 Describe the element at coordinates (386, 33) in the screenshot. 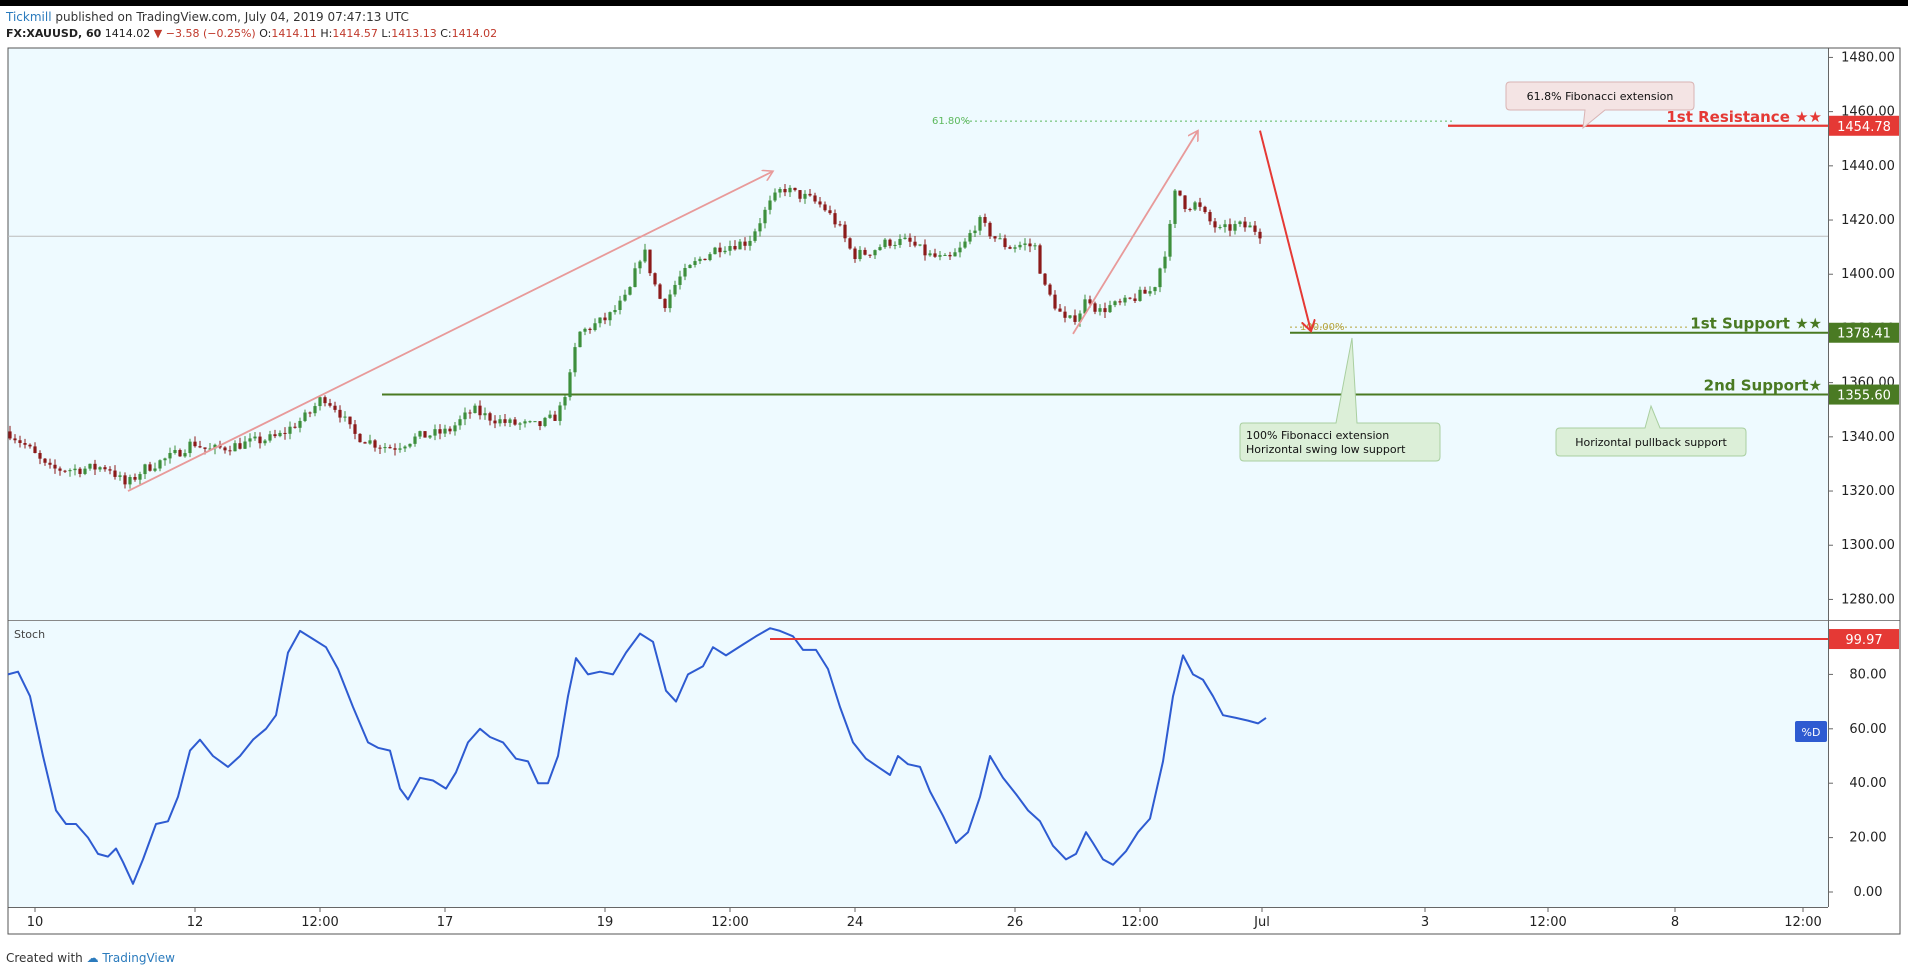

I see `low-label: L:` at that location.